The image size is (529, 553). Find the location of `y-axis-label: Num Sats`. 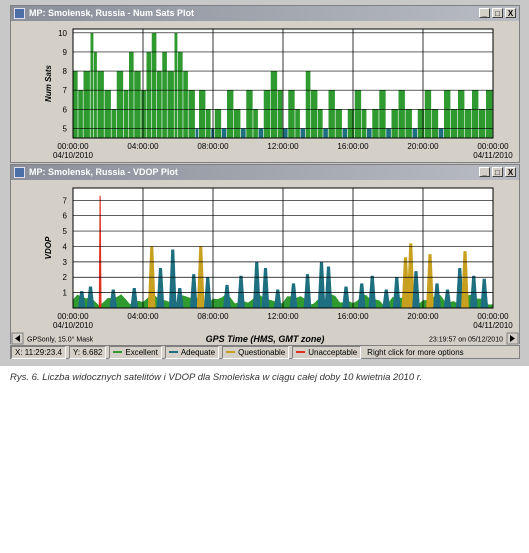

y-axis-label: Num Sats is located at coordinates (48, 83).